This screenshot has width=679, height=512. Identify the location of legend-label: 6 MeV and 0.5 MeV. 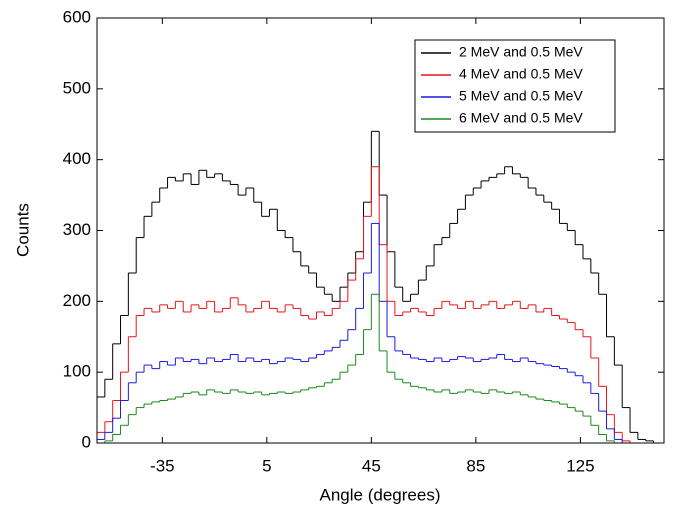
(521, 118).